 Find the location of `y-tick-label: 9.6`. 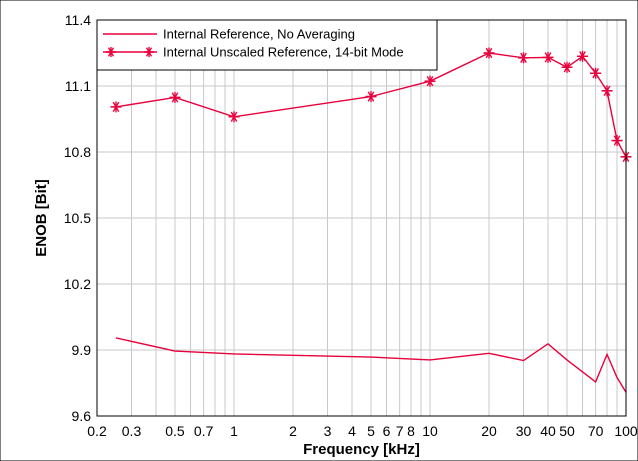

y-tick-label: 9.6 is located at coordinates (82, 416).